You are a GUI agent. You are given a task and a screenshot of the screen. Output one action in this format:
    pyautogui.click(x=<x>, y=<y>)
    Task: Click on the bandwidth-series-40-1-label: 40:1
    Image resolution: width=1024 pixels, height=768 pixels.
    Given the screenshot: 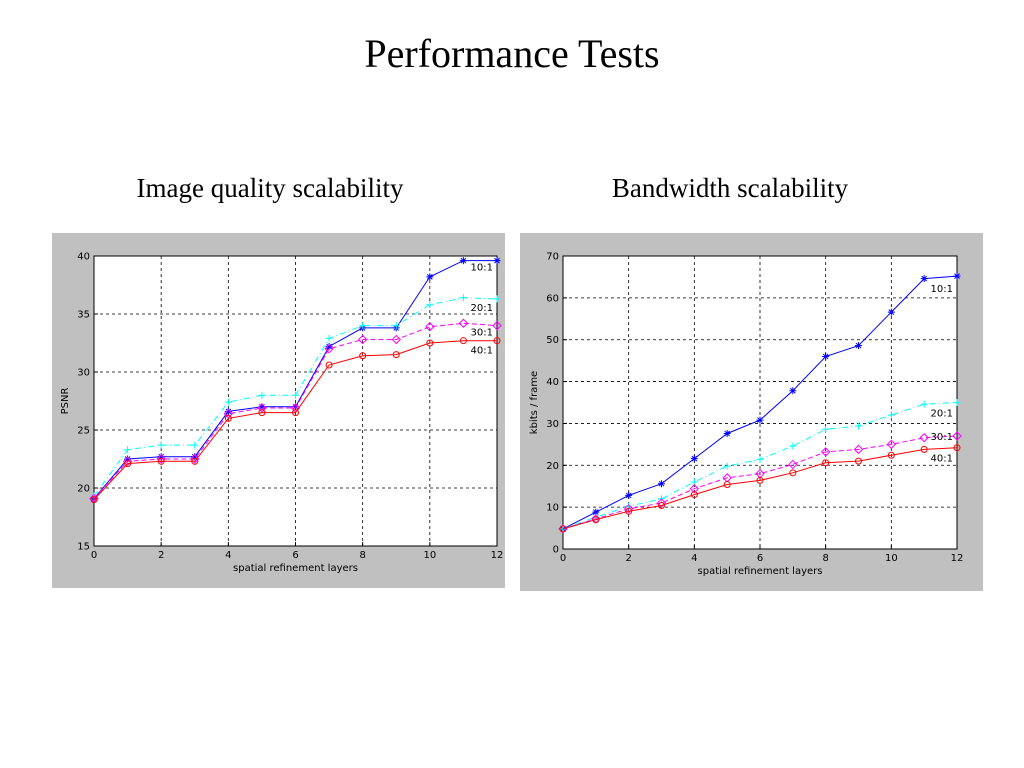 What is the action you would take?
    pyautogui.click(x=942, y=459)
    